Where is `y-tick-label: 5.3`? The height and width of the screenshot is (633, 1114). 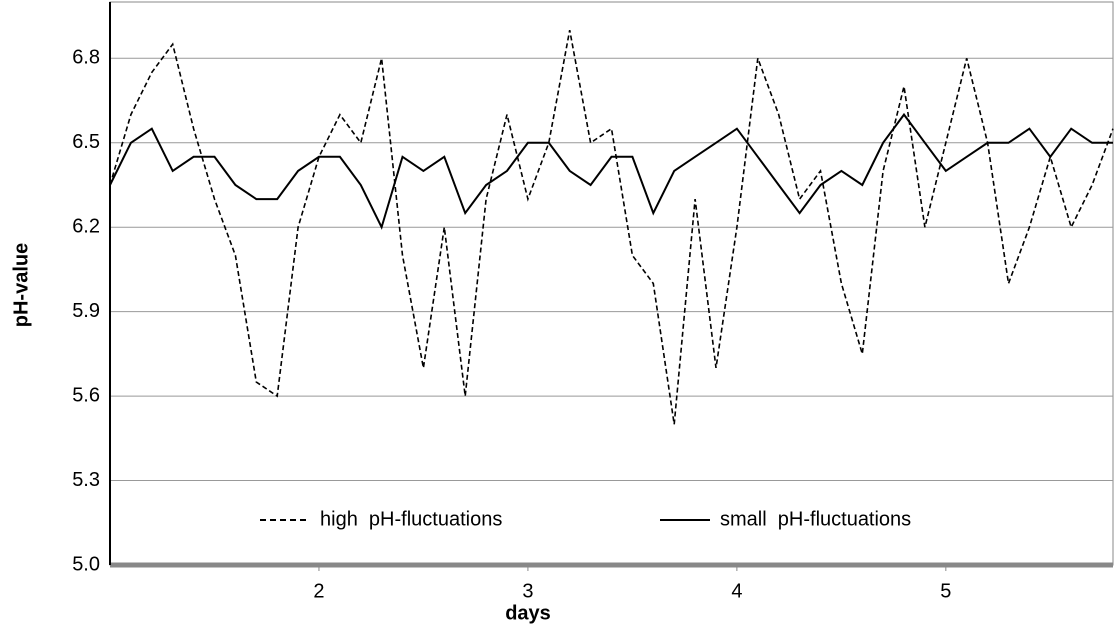 y-tick-label: 5.3 is located at coordinates (86, 480).